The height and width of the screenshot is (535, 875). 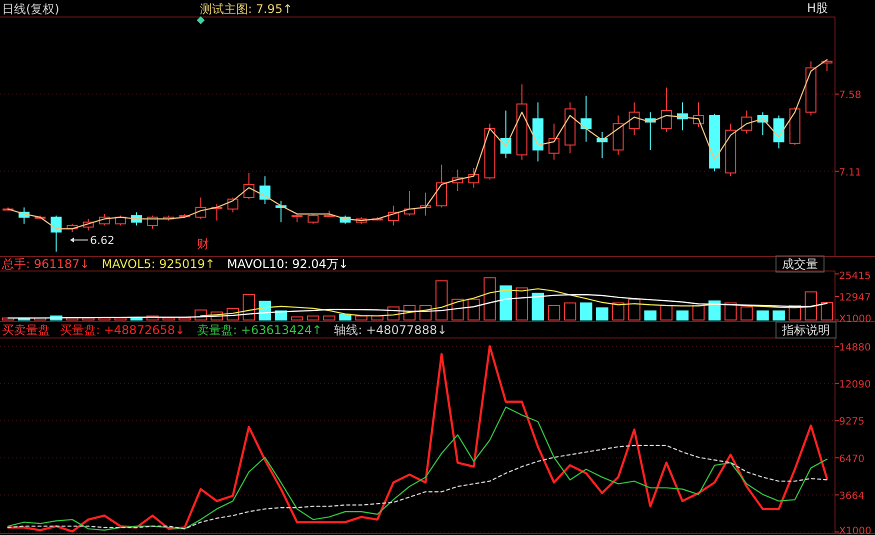 I want to click on text: 指标说明, so click(x=805, y=330).